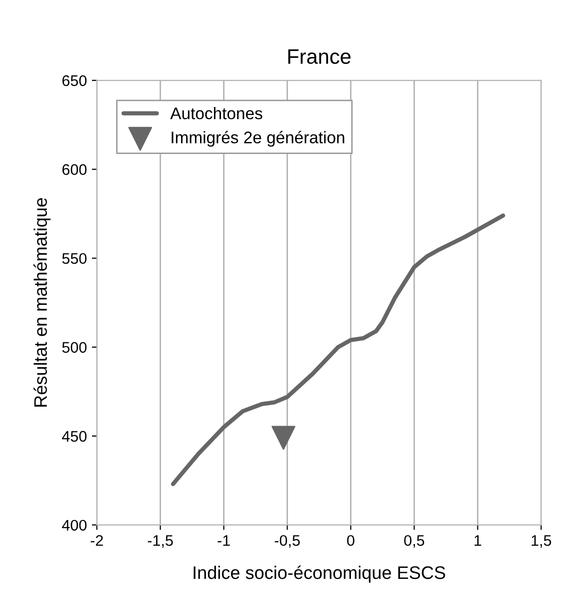 The height and width of the screenshot is (609, 580). What do you see at coordinates (414, 541) in the screenshot?
I see `x-tick-label: 0,5` at bounding box center [414, 541].